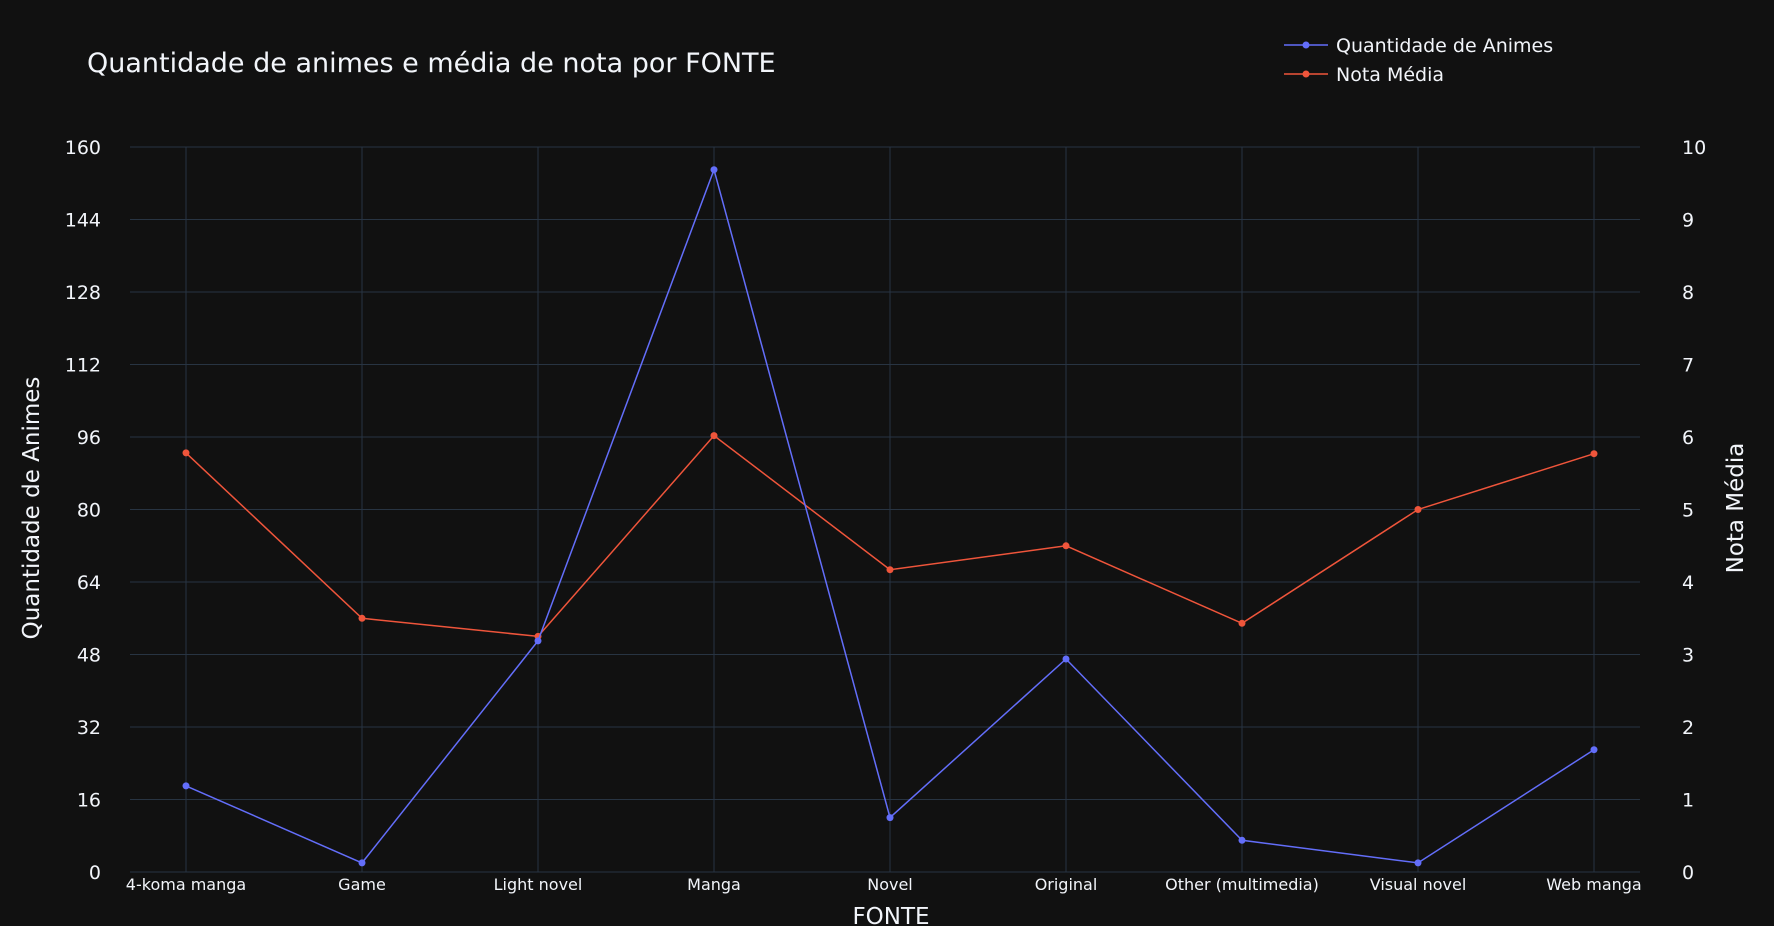  What do you see at coordinates (890, 915) in the screenshot?
I see `x-axis-title: FONTE` at bounding box center [890, 915].